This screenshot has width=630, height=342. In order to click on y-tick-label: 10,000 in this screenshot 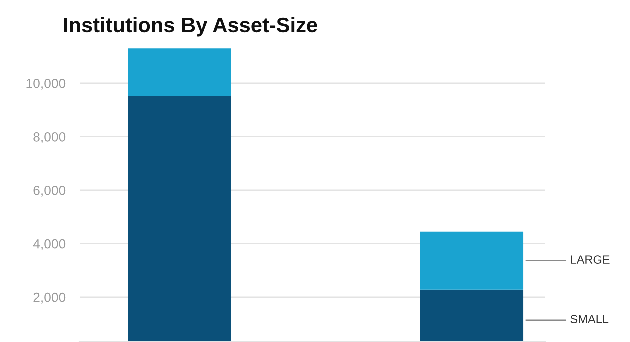, I will do `click(46, 84)`.